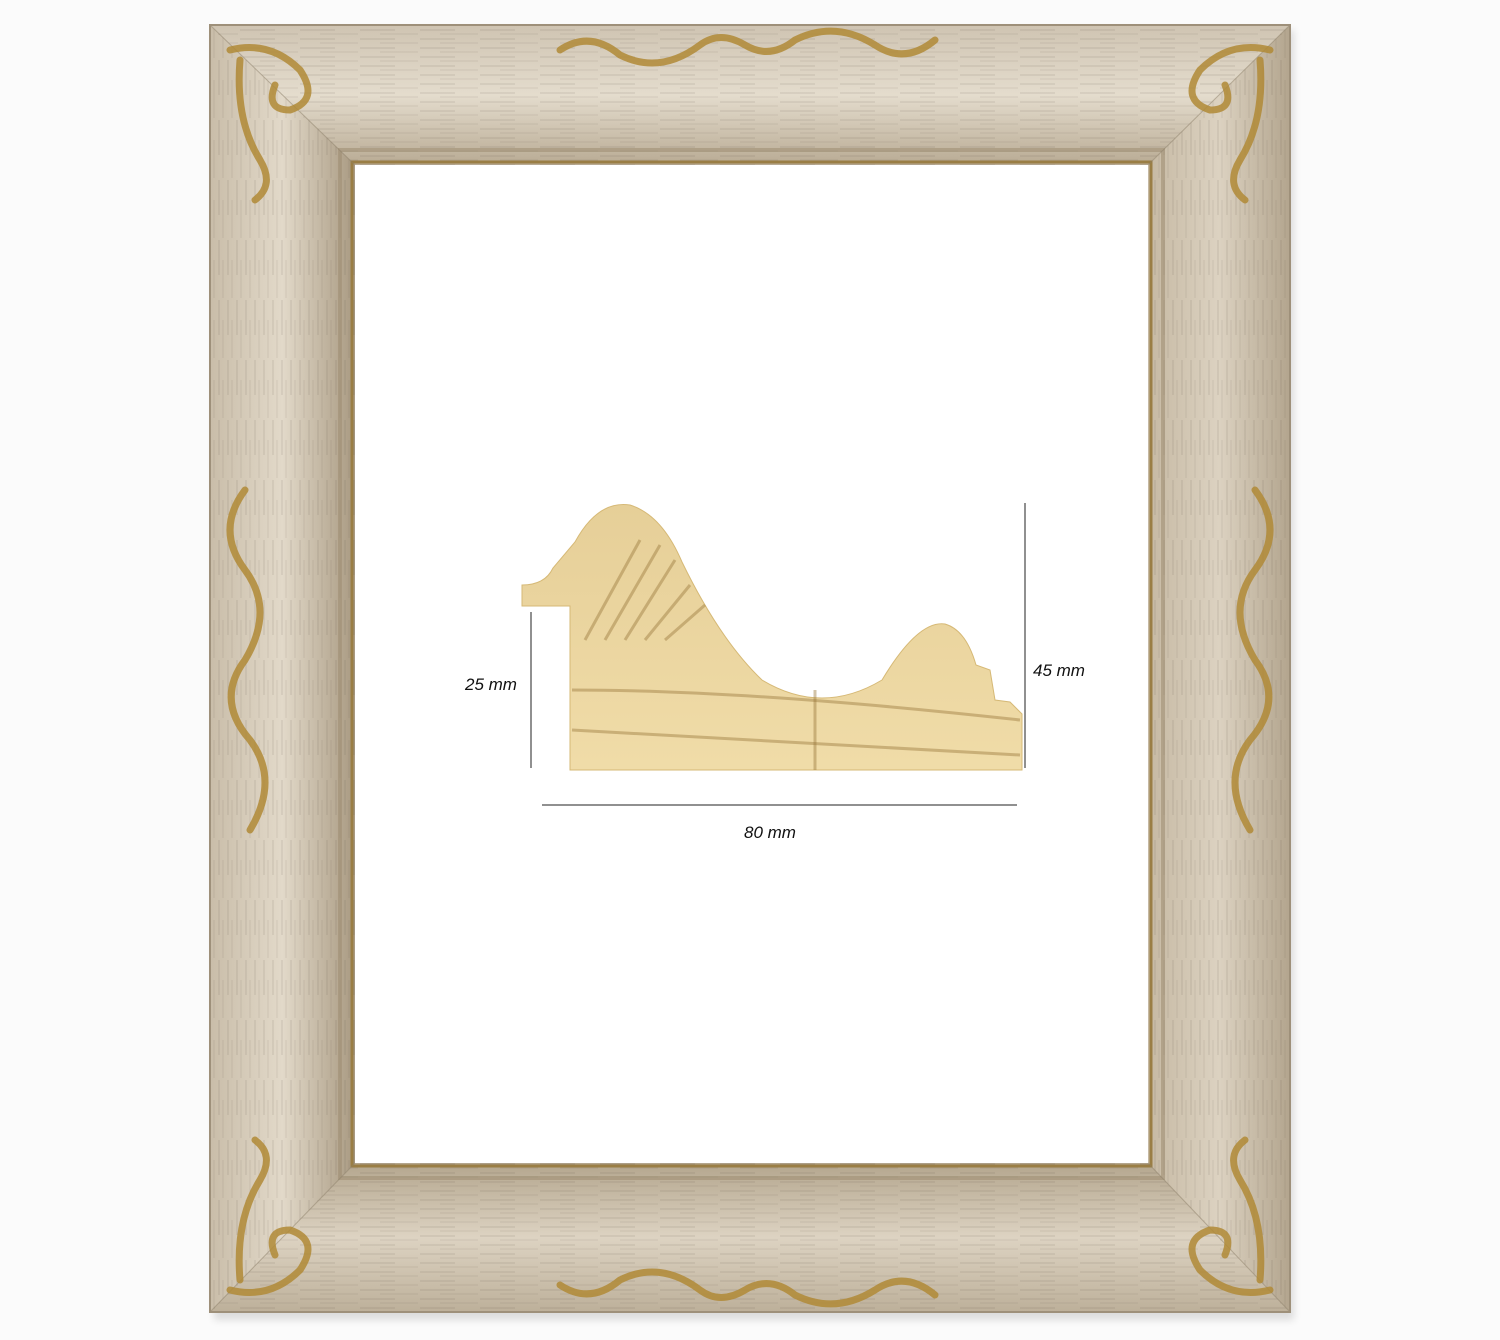  I want to click on ornament-top-right, so click(1231, 124).